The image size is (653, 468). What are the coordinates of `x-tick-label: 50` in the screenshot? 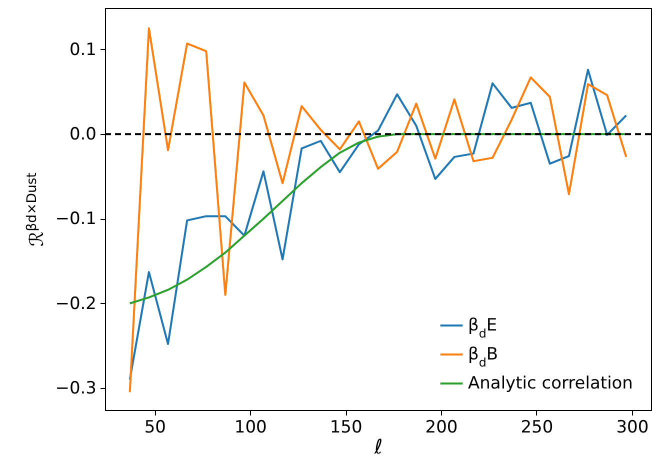 It's located at (155, 428).